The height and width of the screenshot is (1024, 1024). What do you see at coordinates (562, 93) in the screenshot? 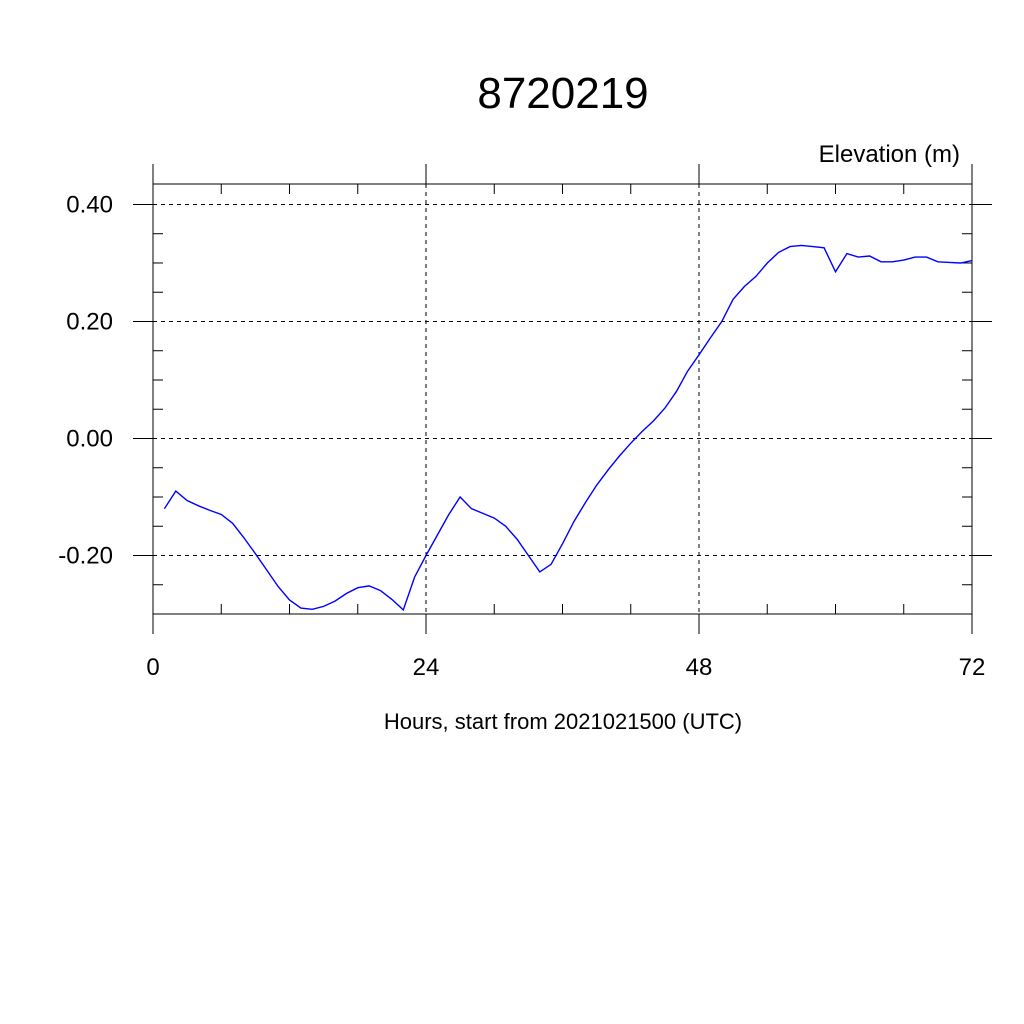
I see `chart-title: 8720219` at bounding box center [562, 93].